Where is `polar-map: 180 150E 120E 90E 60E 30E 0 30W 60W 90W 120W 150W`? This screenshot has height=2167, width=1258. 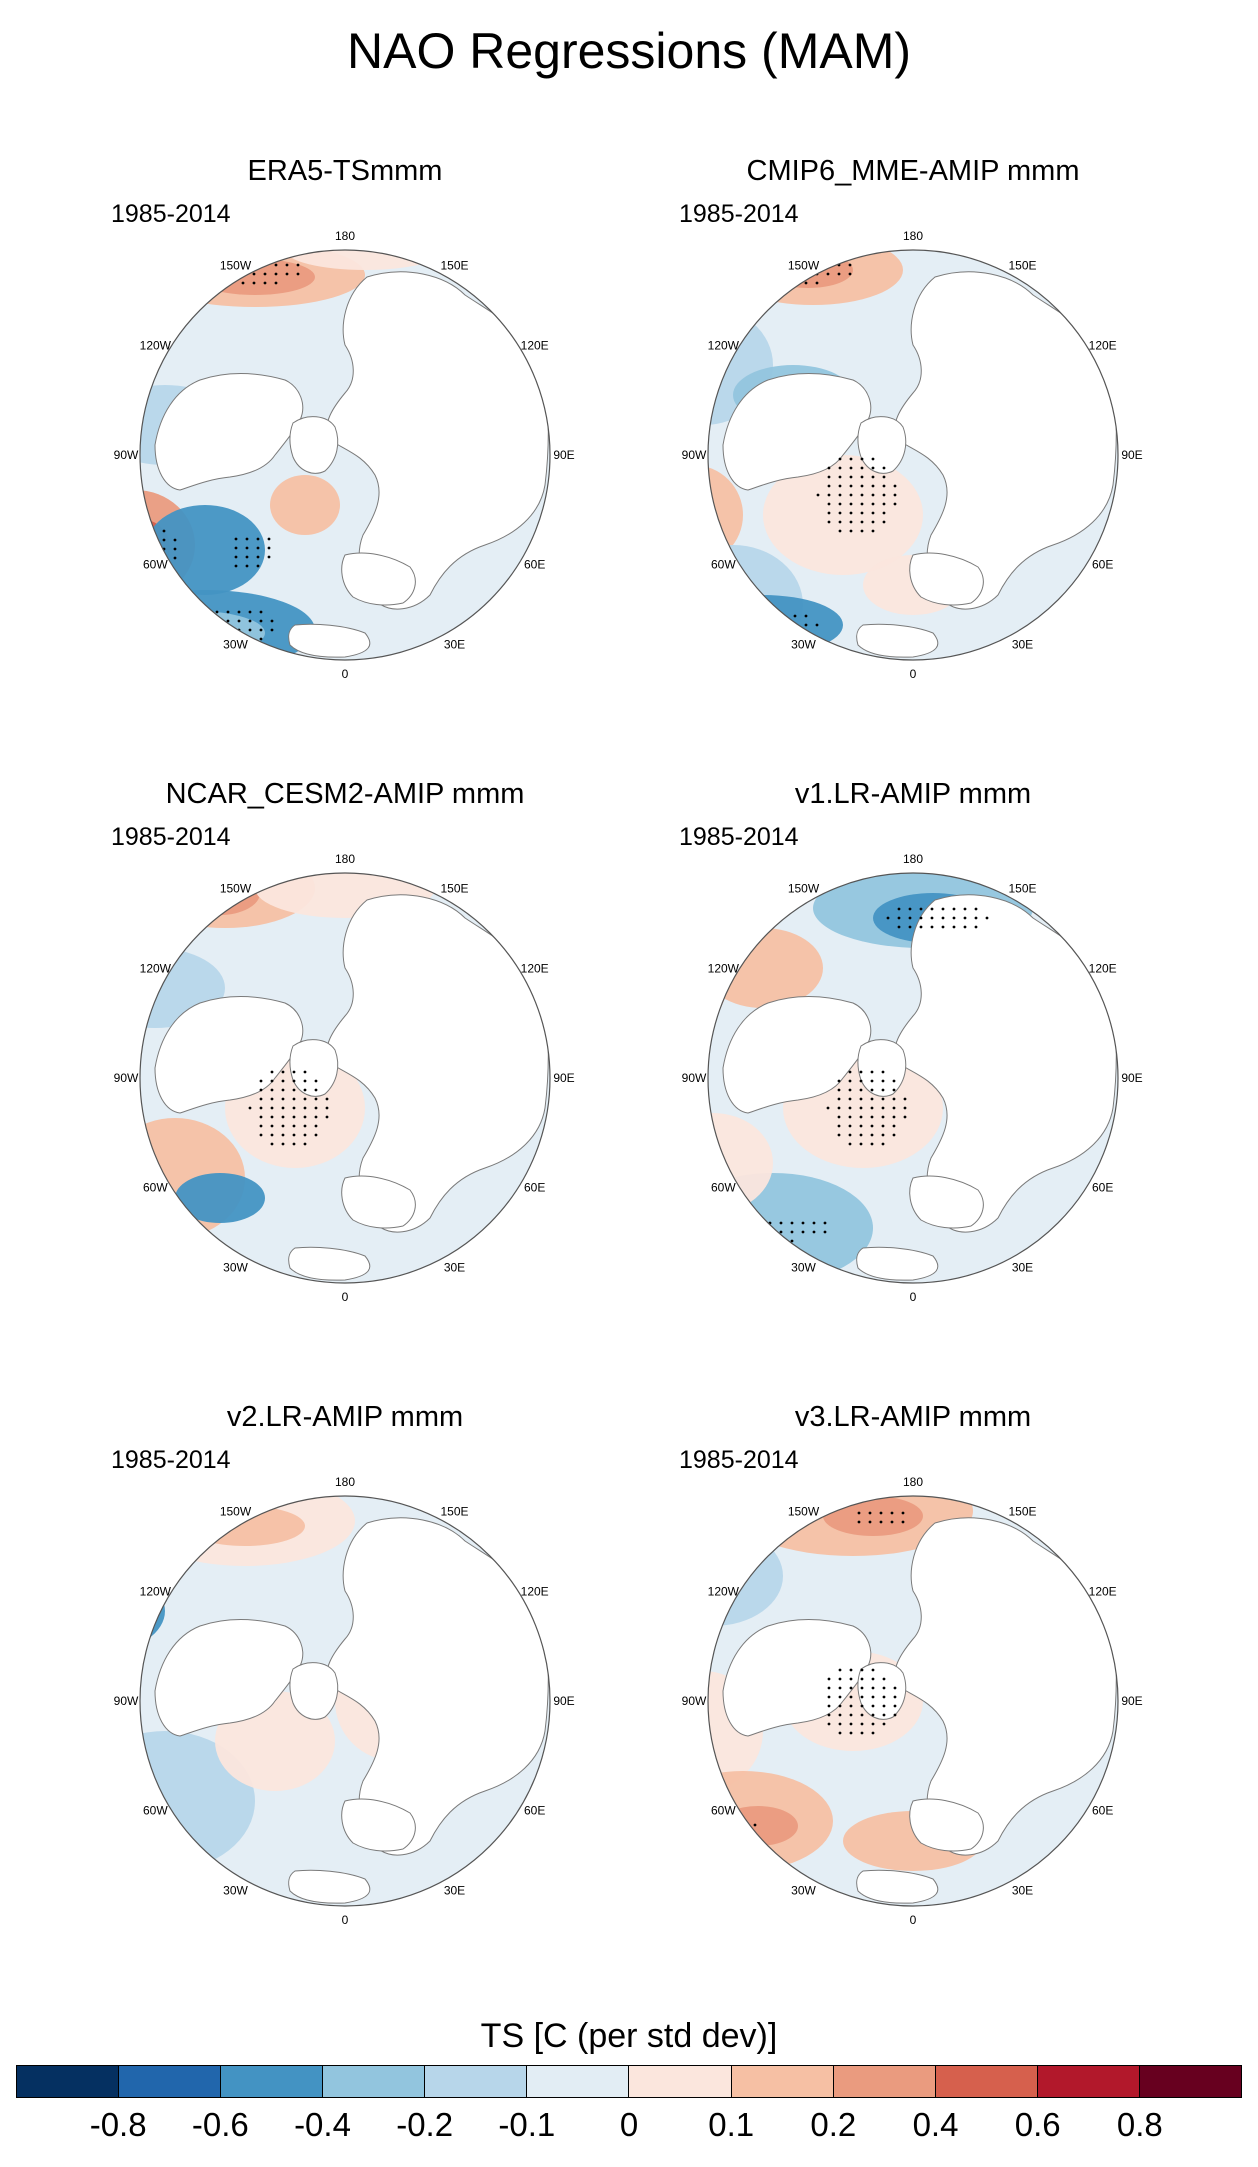 polar-map: 180 150E 120E 90E 60E 30E 0 30W 60W 90W 120W 150W is located at coordinates (912, 1701).